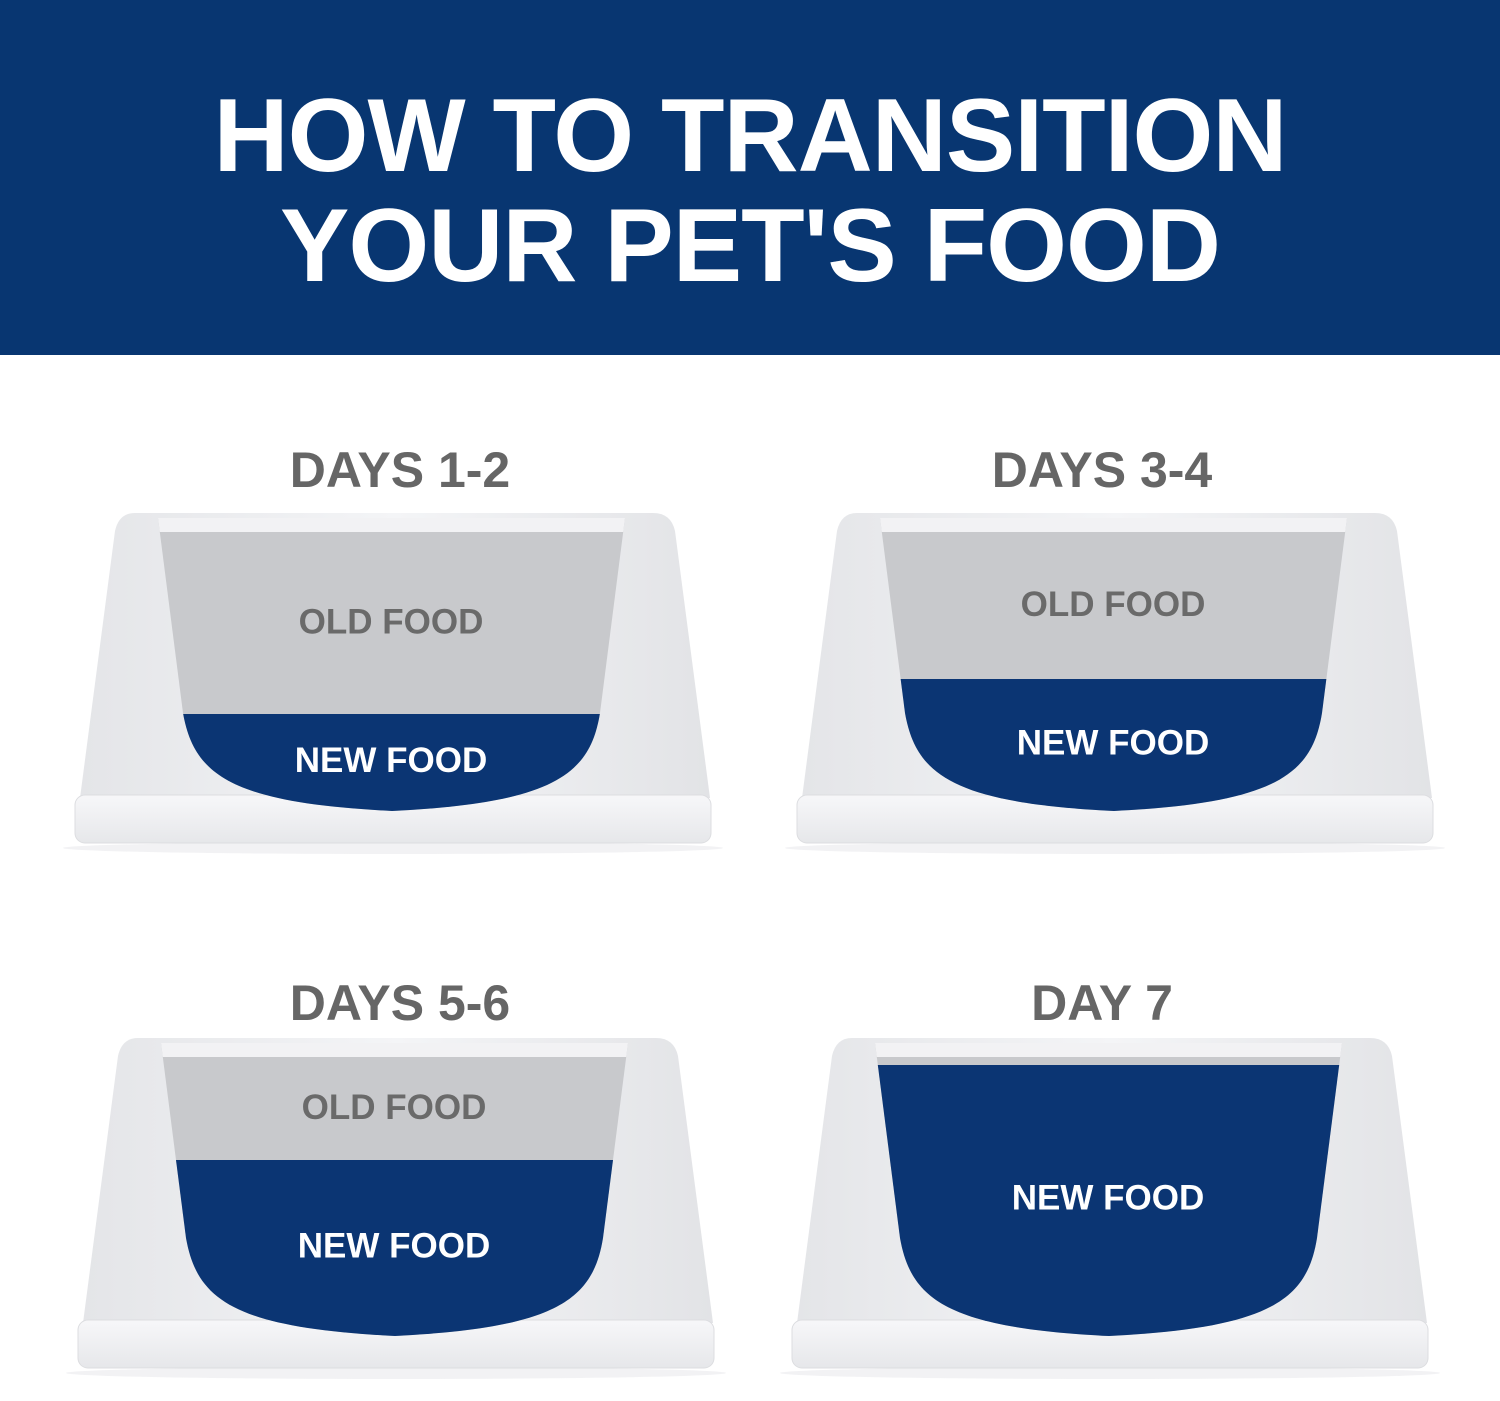 This screenshot has width=1500, height=1401. What do you see at coordinates (1115, 683) in the screenshot?
I see `bowl-step-2: OLD FOOD NEW FOOD` at bounding box center [1115, 683].